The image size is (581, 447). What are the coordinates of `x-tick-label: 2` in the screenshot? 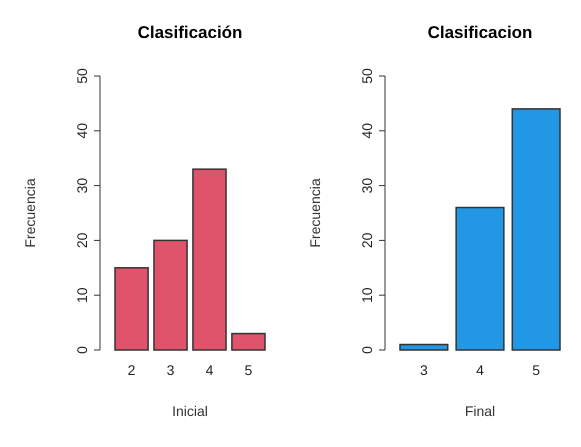 It's located at (132, 370).